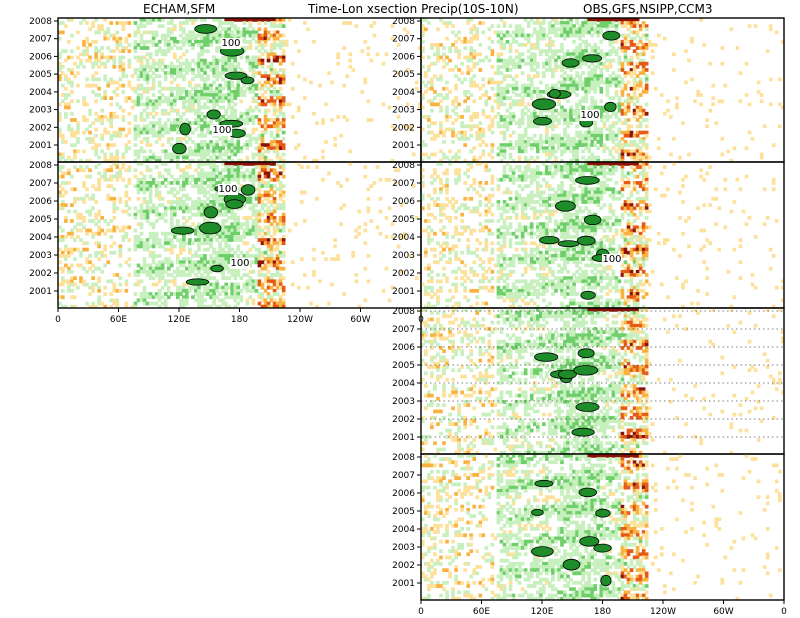 Image resolution: width=800 pixels, height=618 pixels. What do you see at coordinates (179, 320) in the screenshot?
I see `x-tick-label: 120E` at bounding box center [179, 320].